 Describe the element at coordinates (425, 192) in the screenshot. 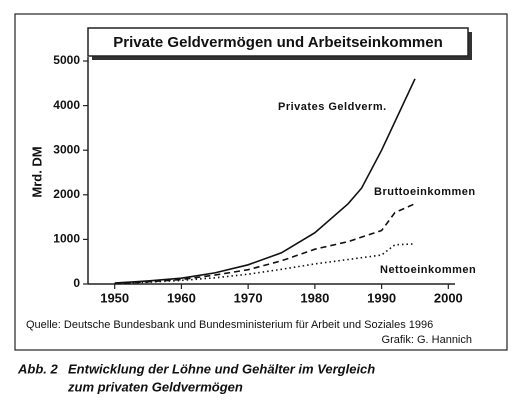

I see `series-label: Bruttoeinkommen` at that location.